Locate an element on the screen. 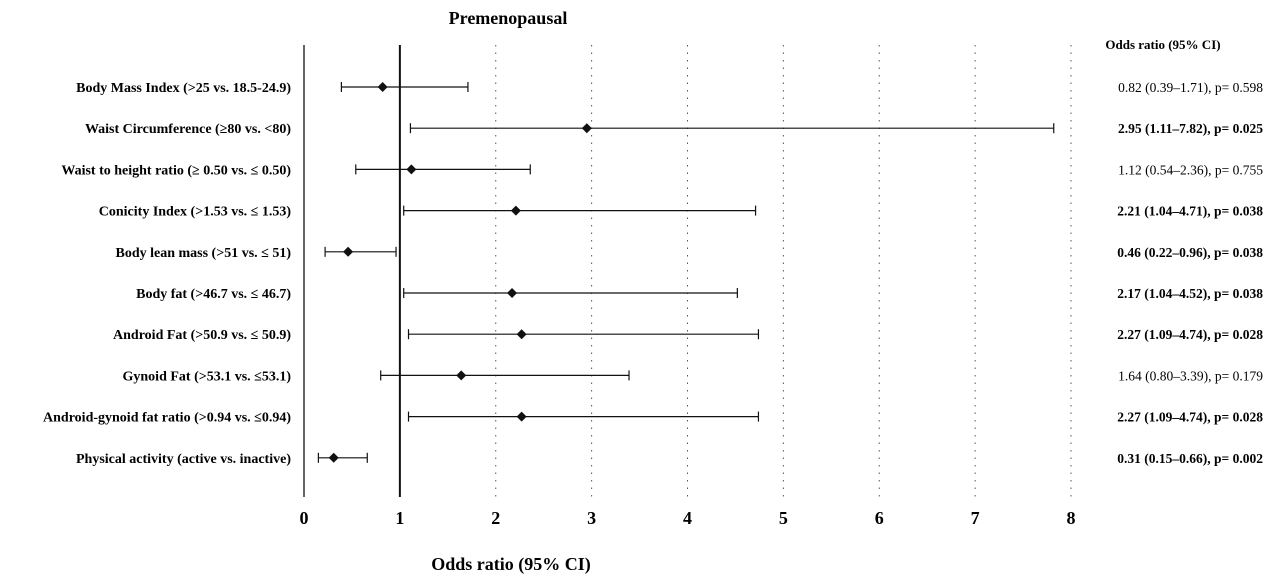  or-value-text: 2.21 (1.04–4.71), p= 0.038 is located at coordinates (1190, 211).